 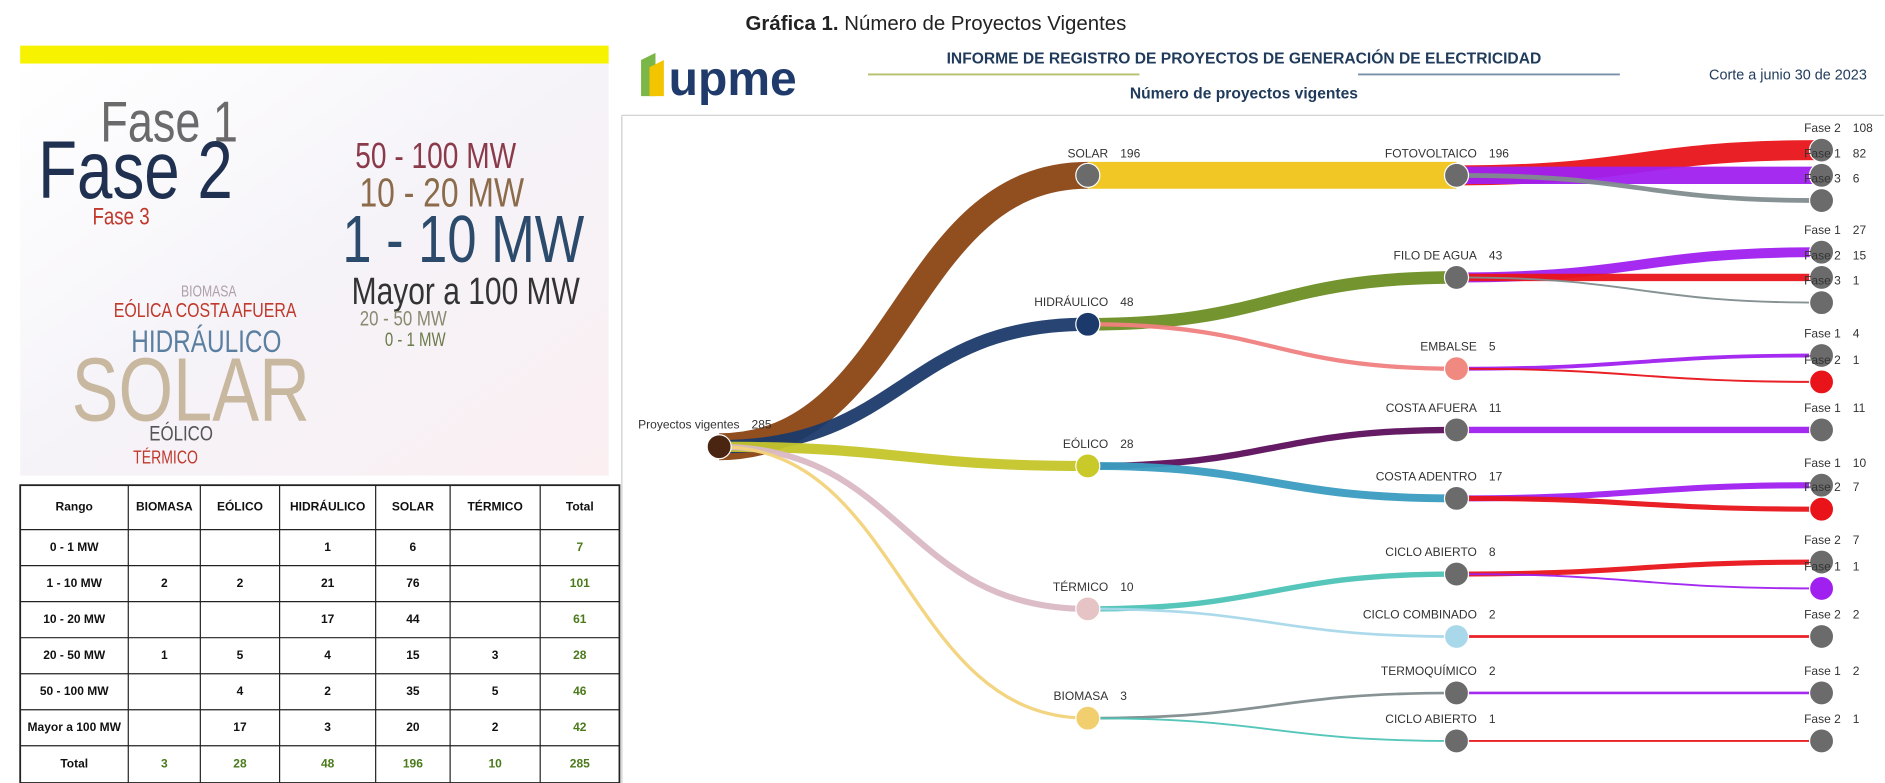 I want to click on table-cell: 3, so click(x=164, y=764).